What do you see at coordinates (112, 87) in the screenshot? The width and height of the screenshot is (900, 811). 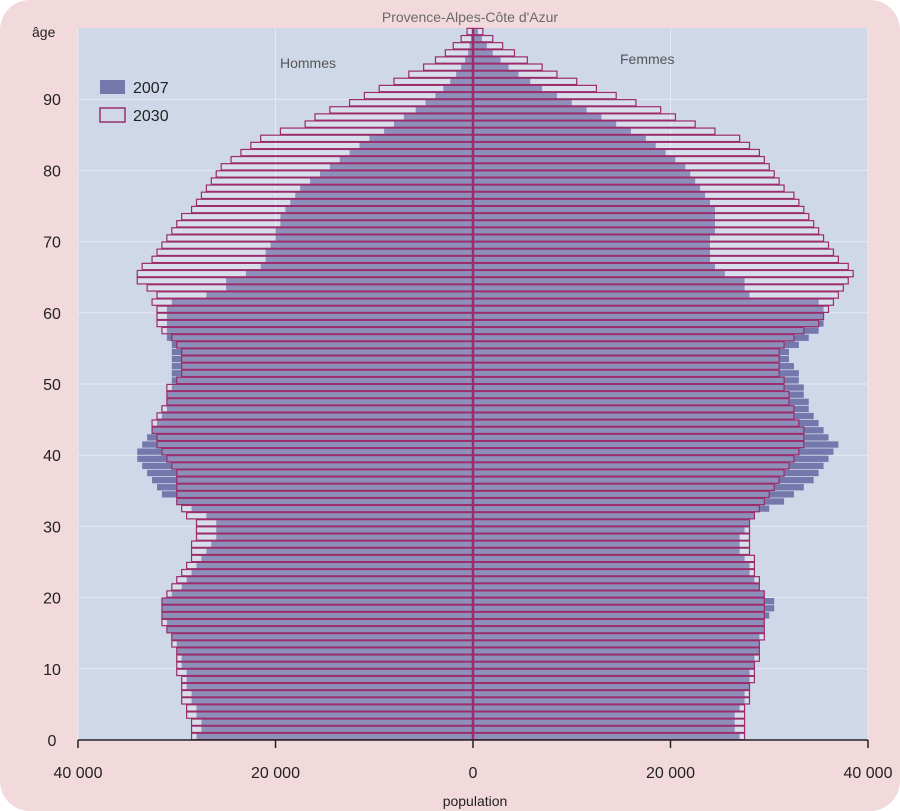 I see `legend-swatch-2007` at bounding box center [112, 87].